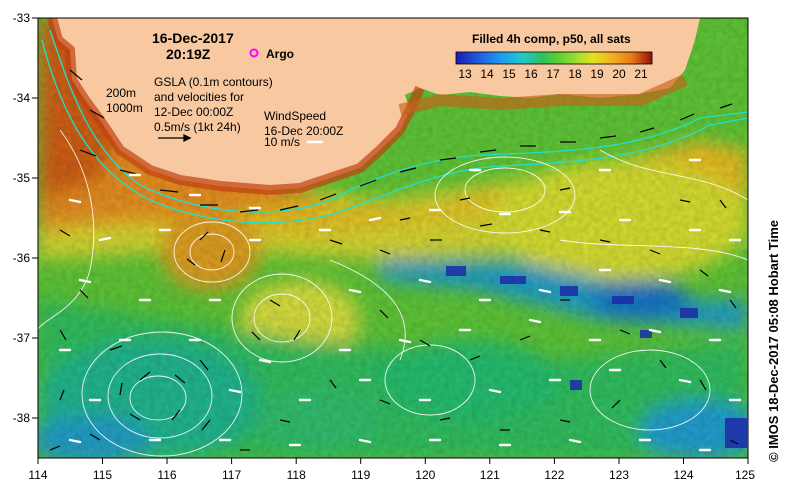 This screenshot has width=790, height=492. I want to click on isobath-deep-label: 1000m, so click(124, 108).